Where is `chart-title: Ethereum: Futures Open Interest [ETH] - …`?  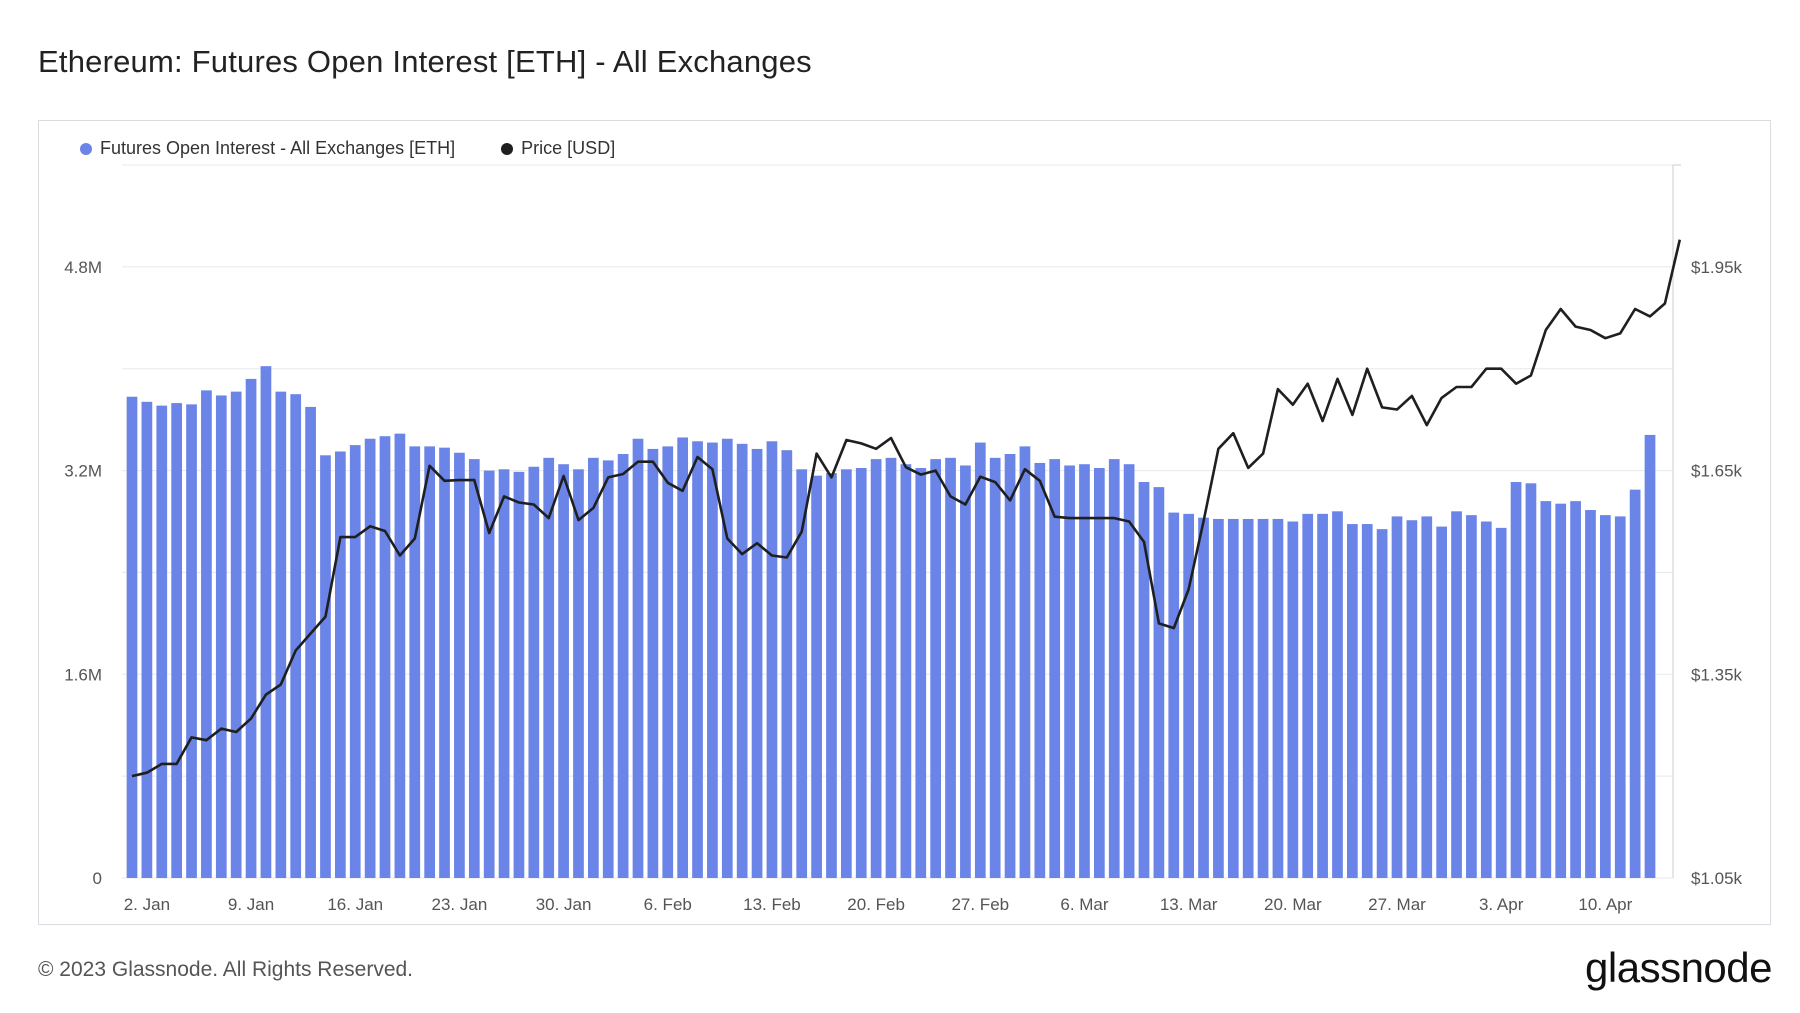 chart-title: Ethereum: Futures Open Interest [ETH] - … is located at coordinates (425, 61).